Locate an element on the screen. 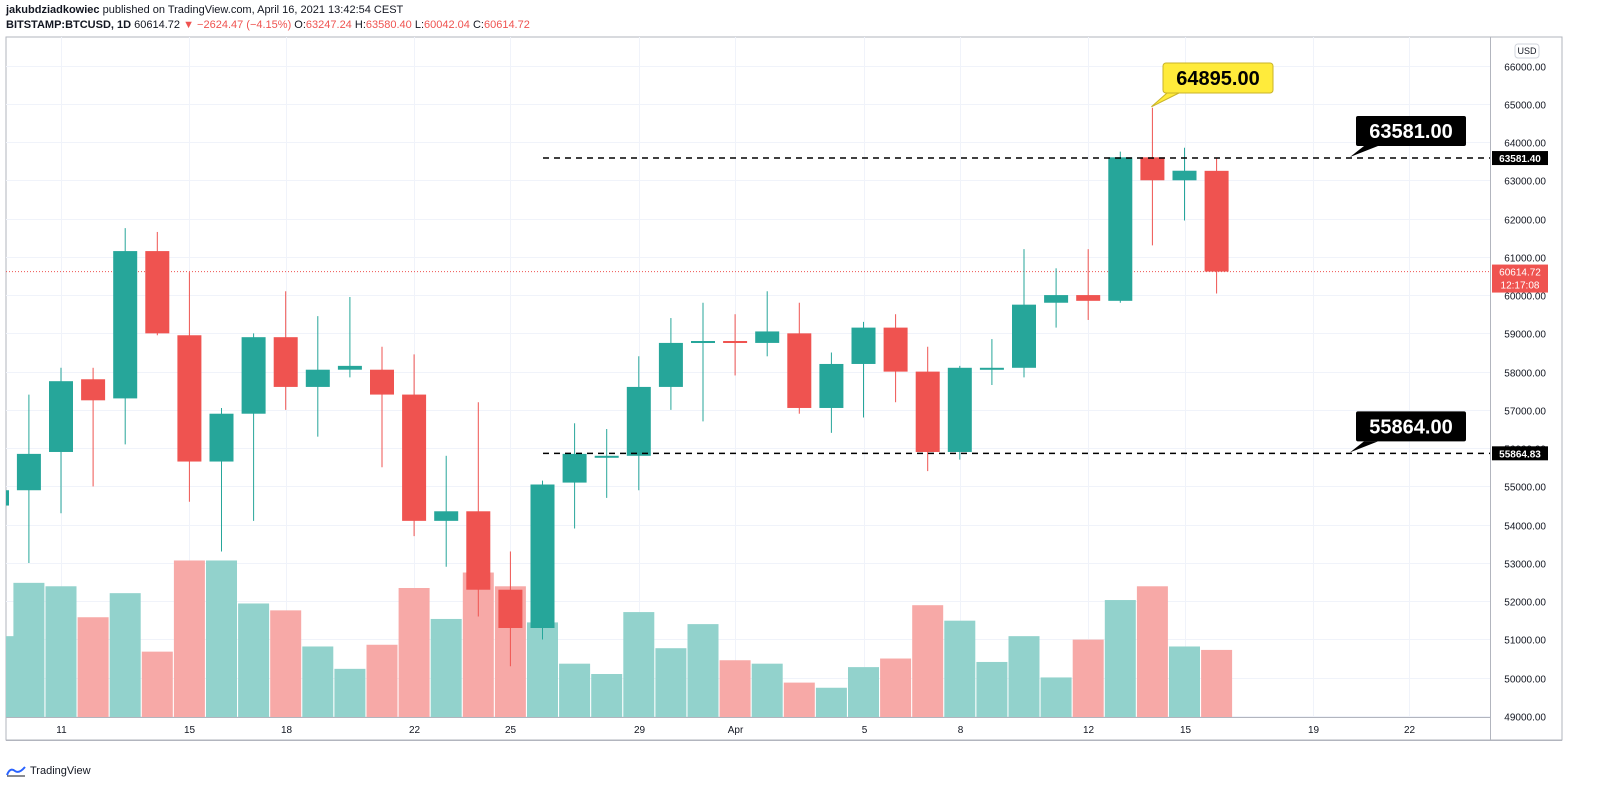 This screenshot has height=789, width=1600. y-tick-label: 60000.00 is located at coordinates (1525, 297).